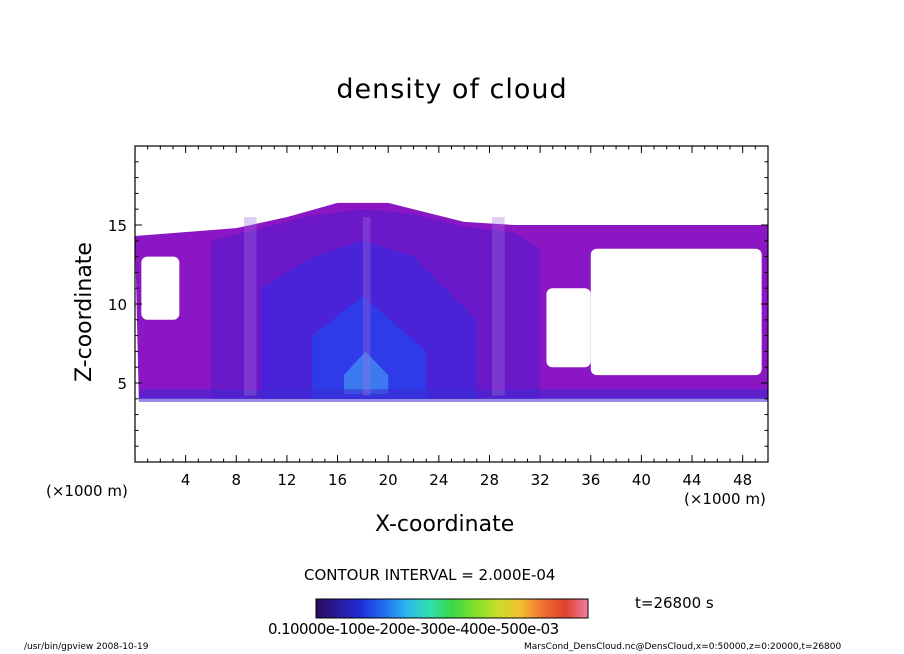 This screenshot has width=904, height=654. What do you see at coordinates (725, 499) in the screenshot?
I see `x-unit-label-right: (×1000 m)` at bounding box center [725, 499].